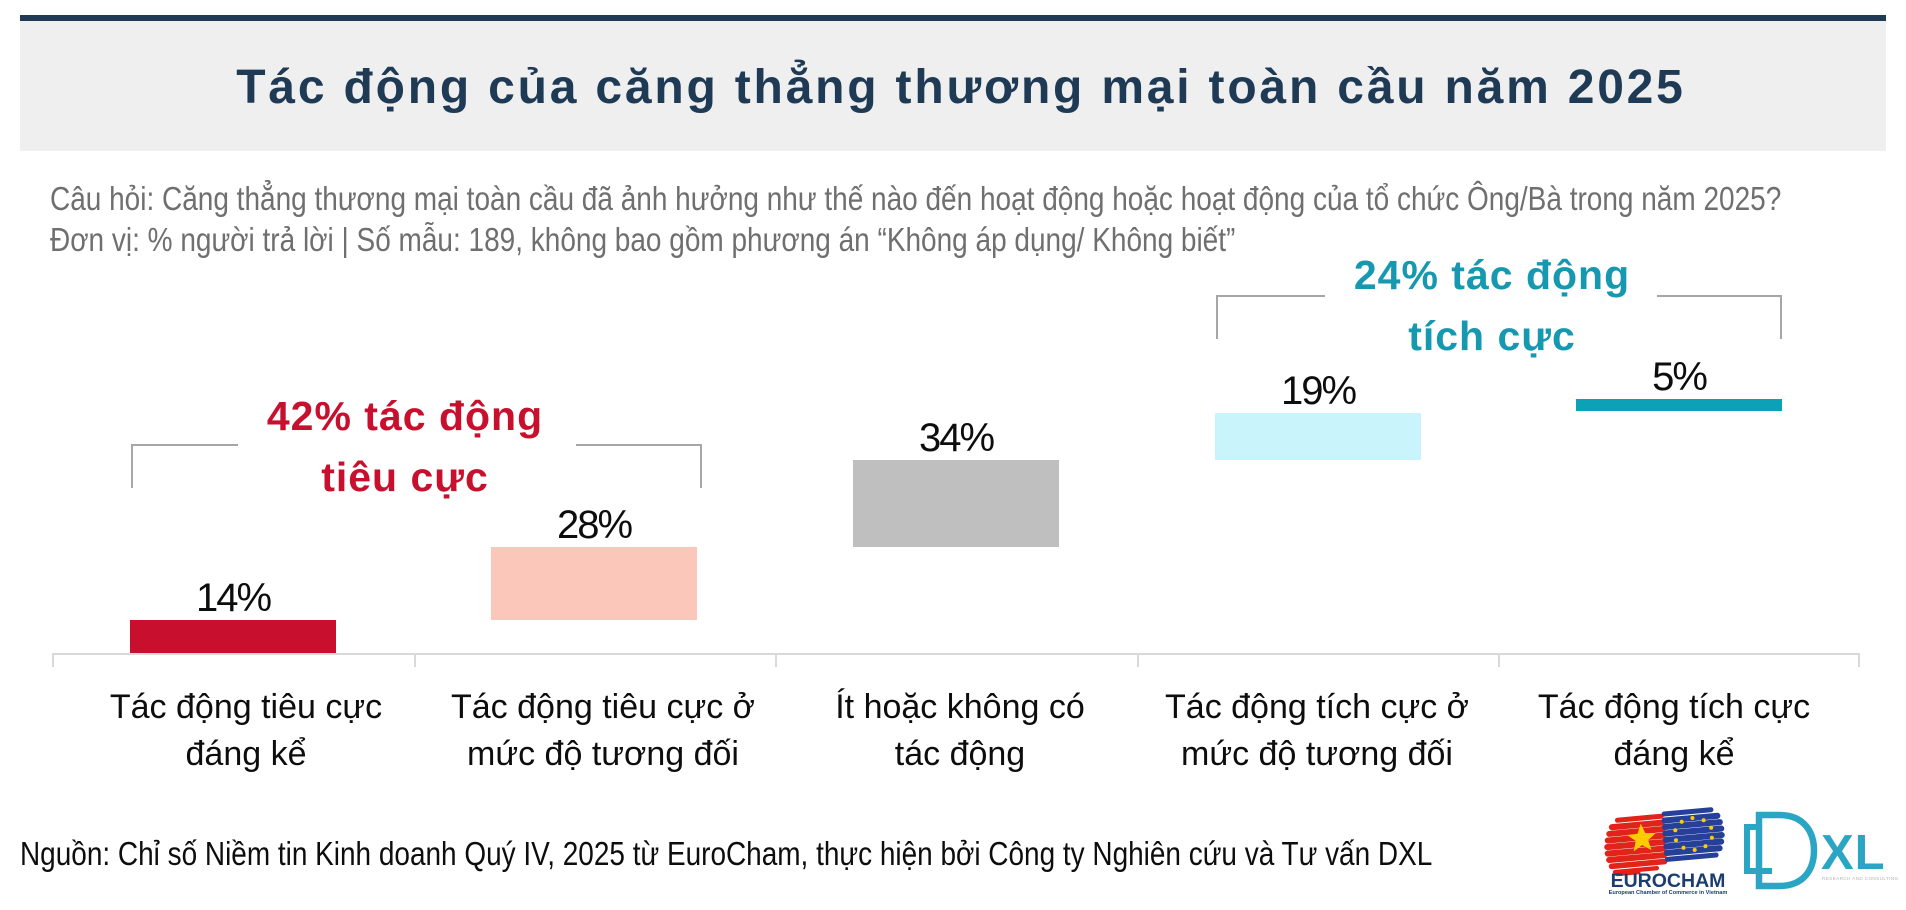  I want to click on svg-text: EUROCHAM, so click(1668, 881).